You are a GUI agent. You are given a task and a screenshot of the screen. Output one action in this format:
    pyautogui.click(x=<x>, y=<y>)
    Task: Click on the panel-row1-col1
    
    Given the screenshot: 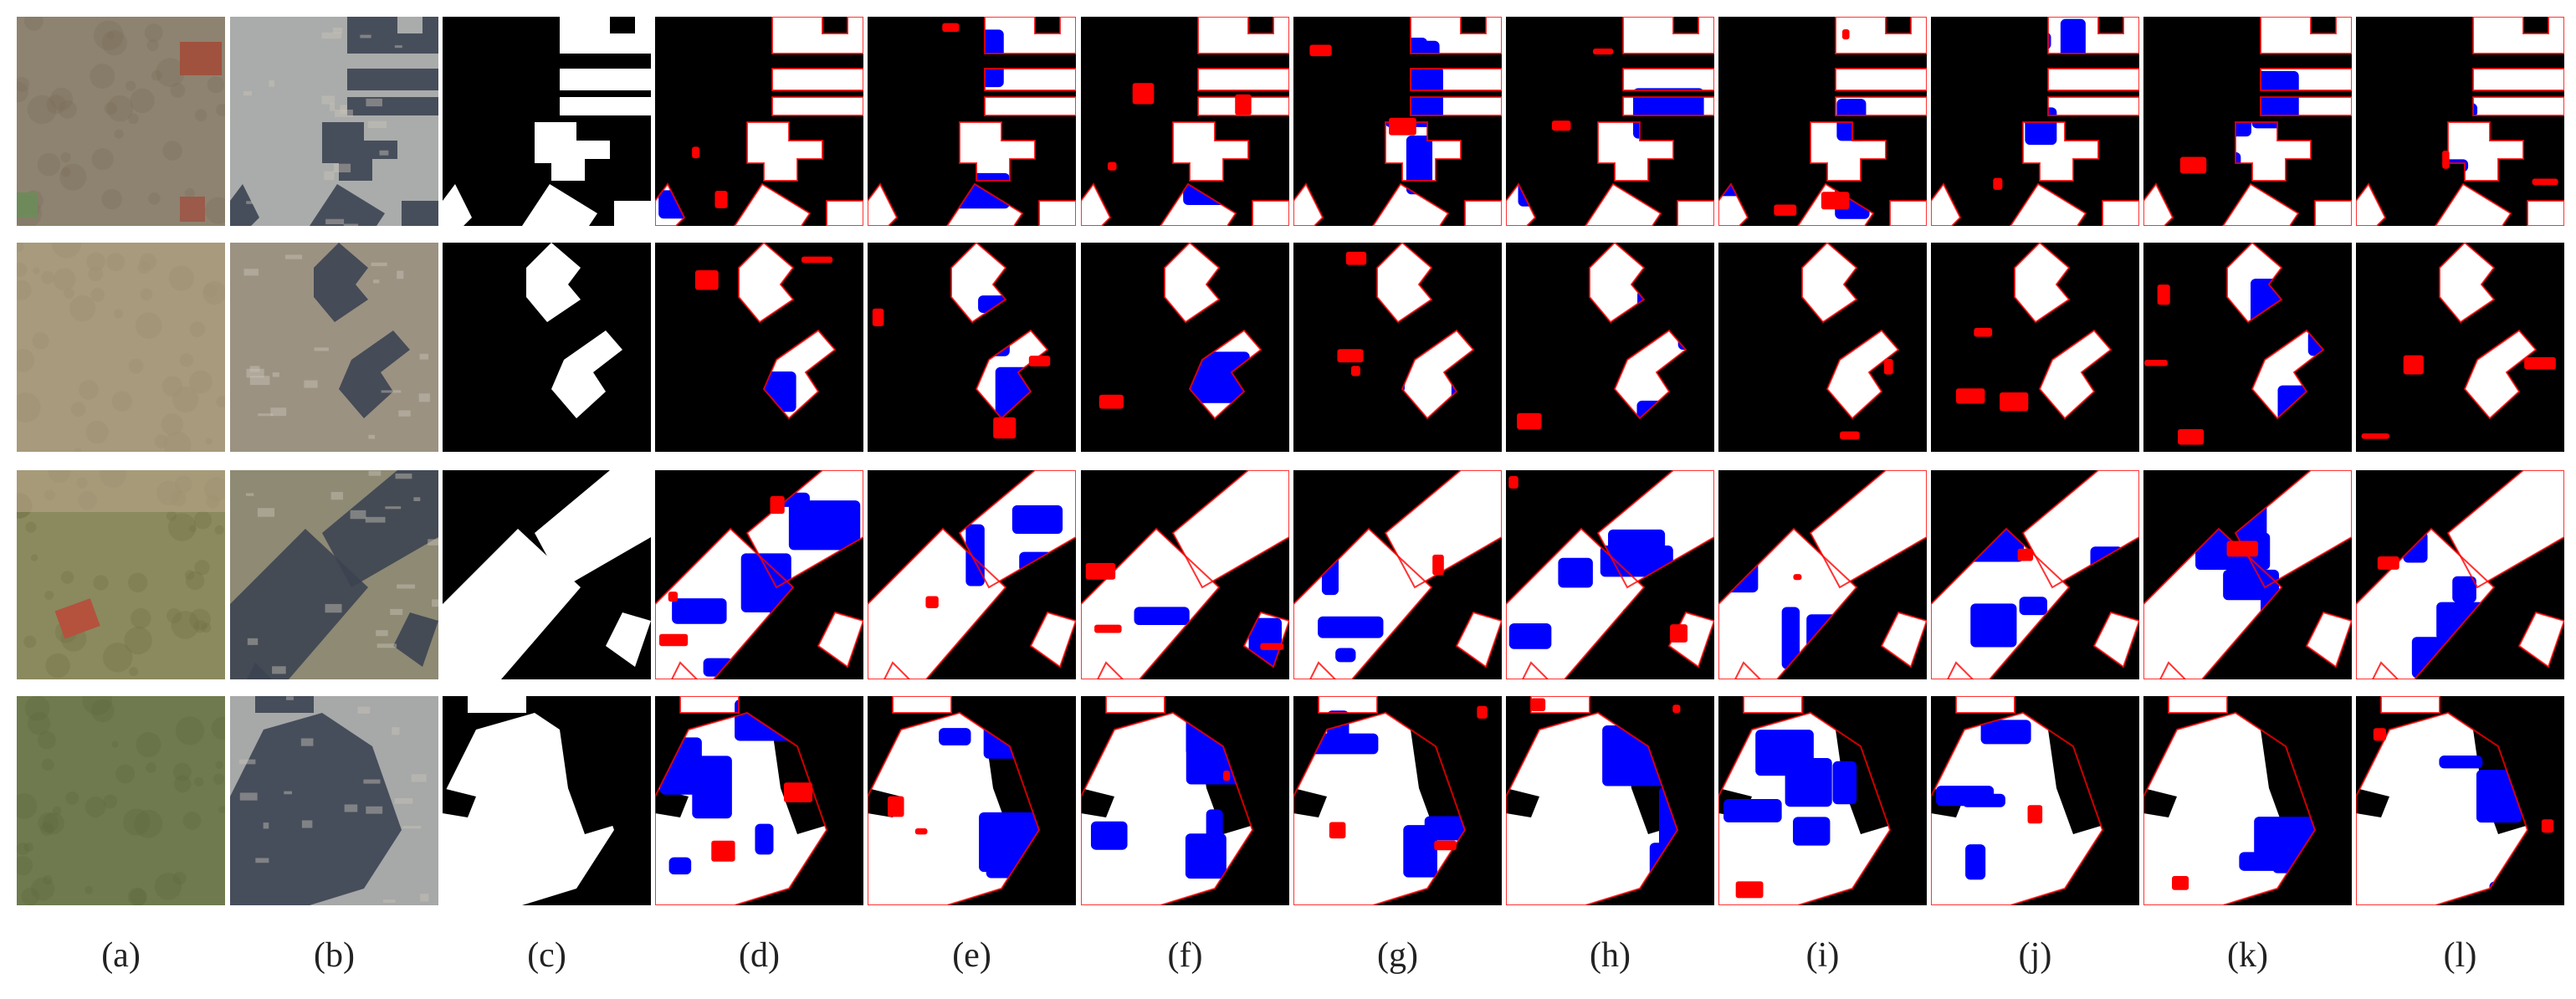 What is the action you would take?
    pyautogui.click(x=121, y=121)
    